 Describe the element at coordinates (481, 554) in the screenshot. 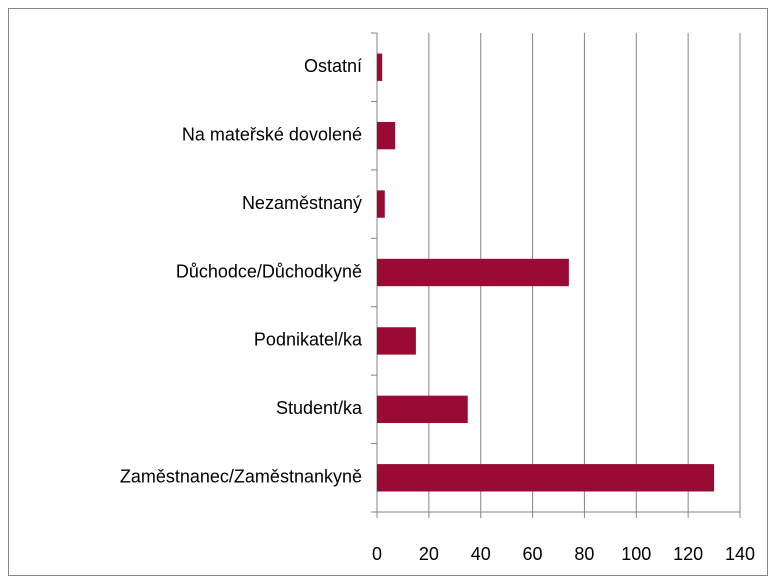

I see `x-tick-label: 40` at that location.